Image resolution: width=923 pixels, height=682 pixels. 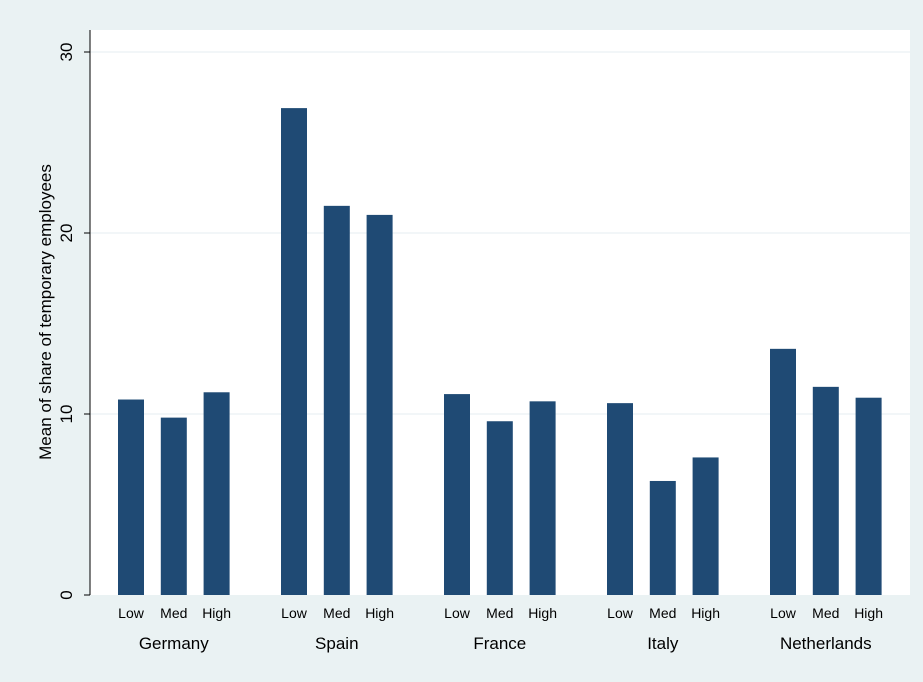 I want to click on group-label: Netherlands, so click(x=826, y=643).